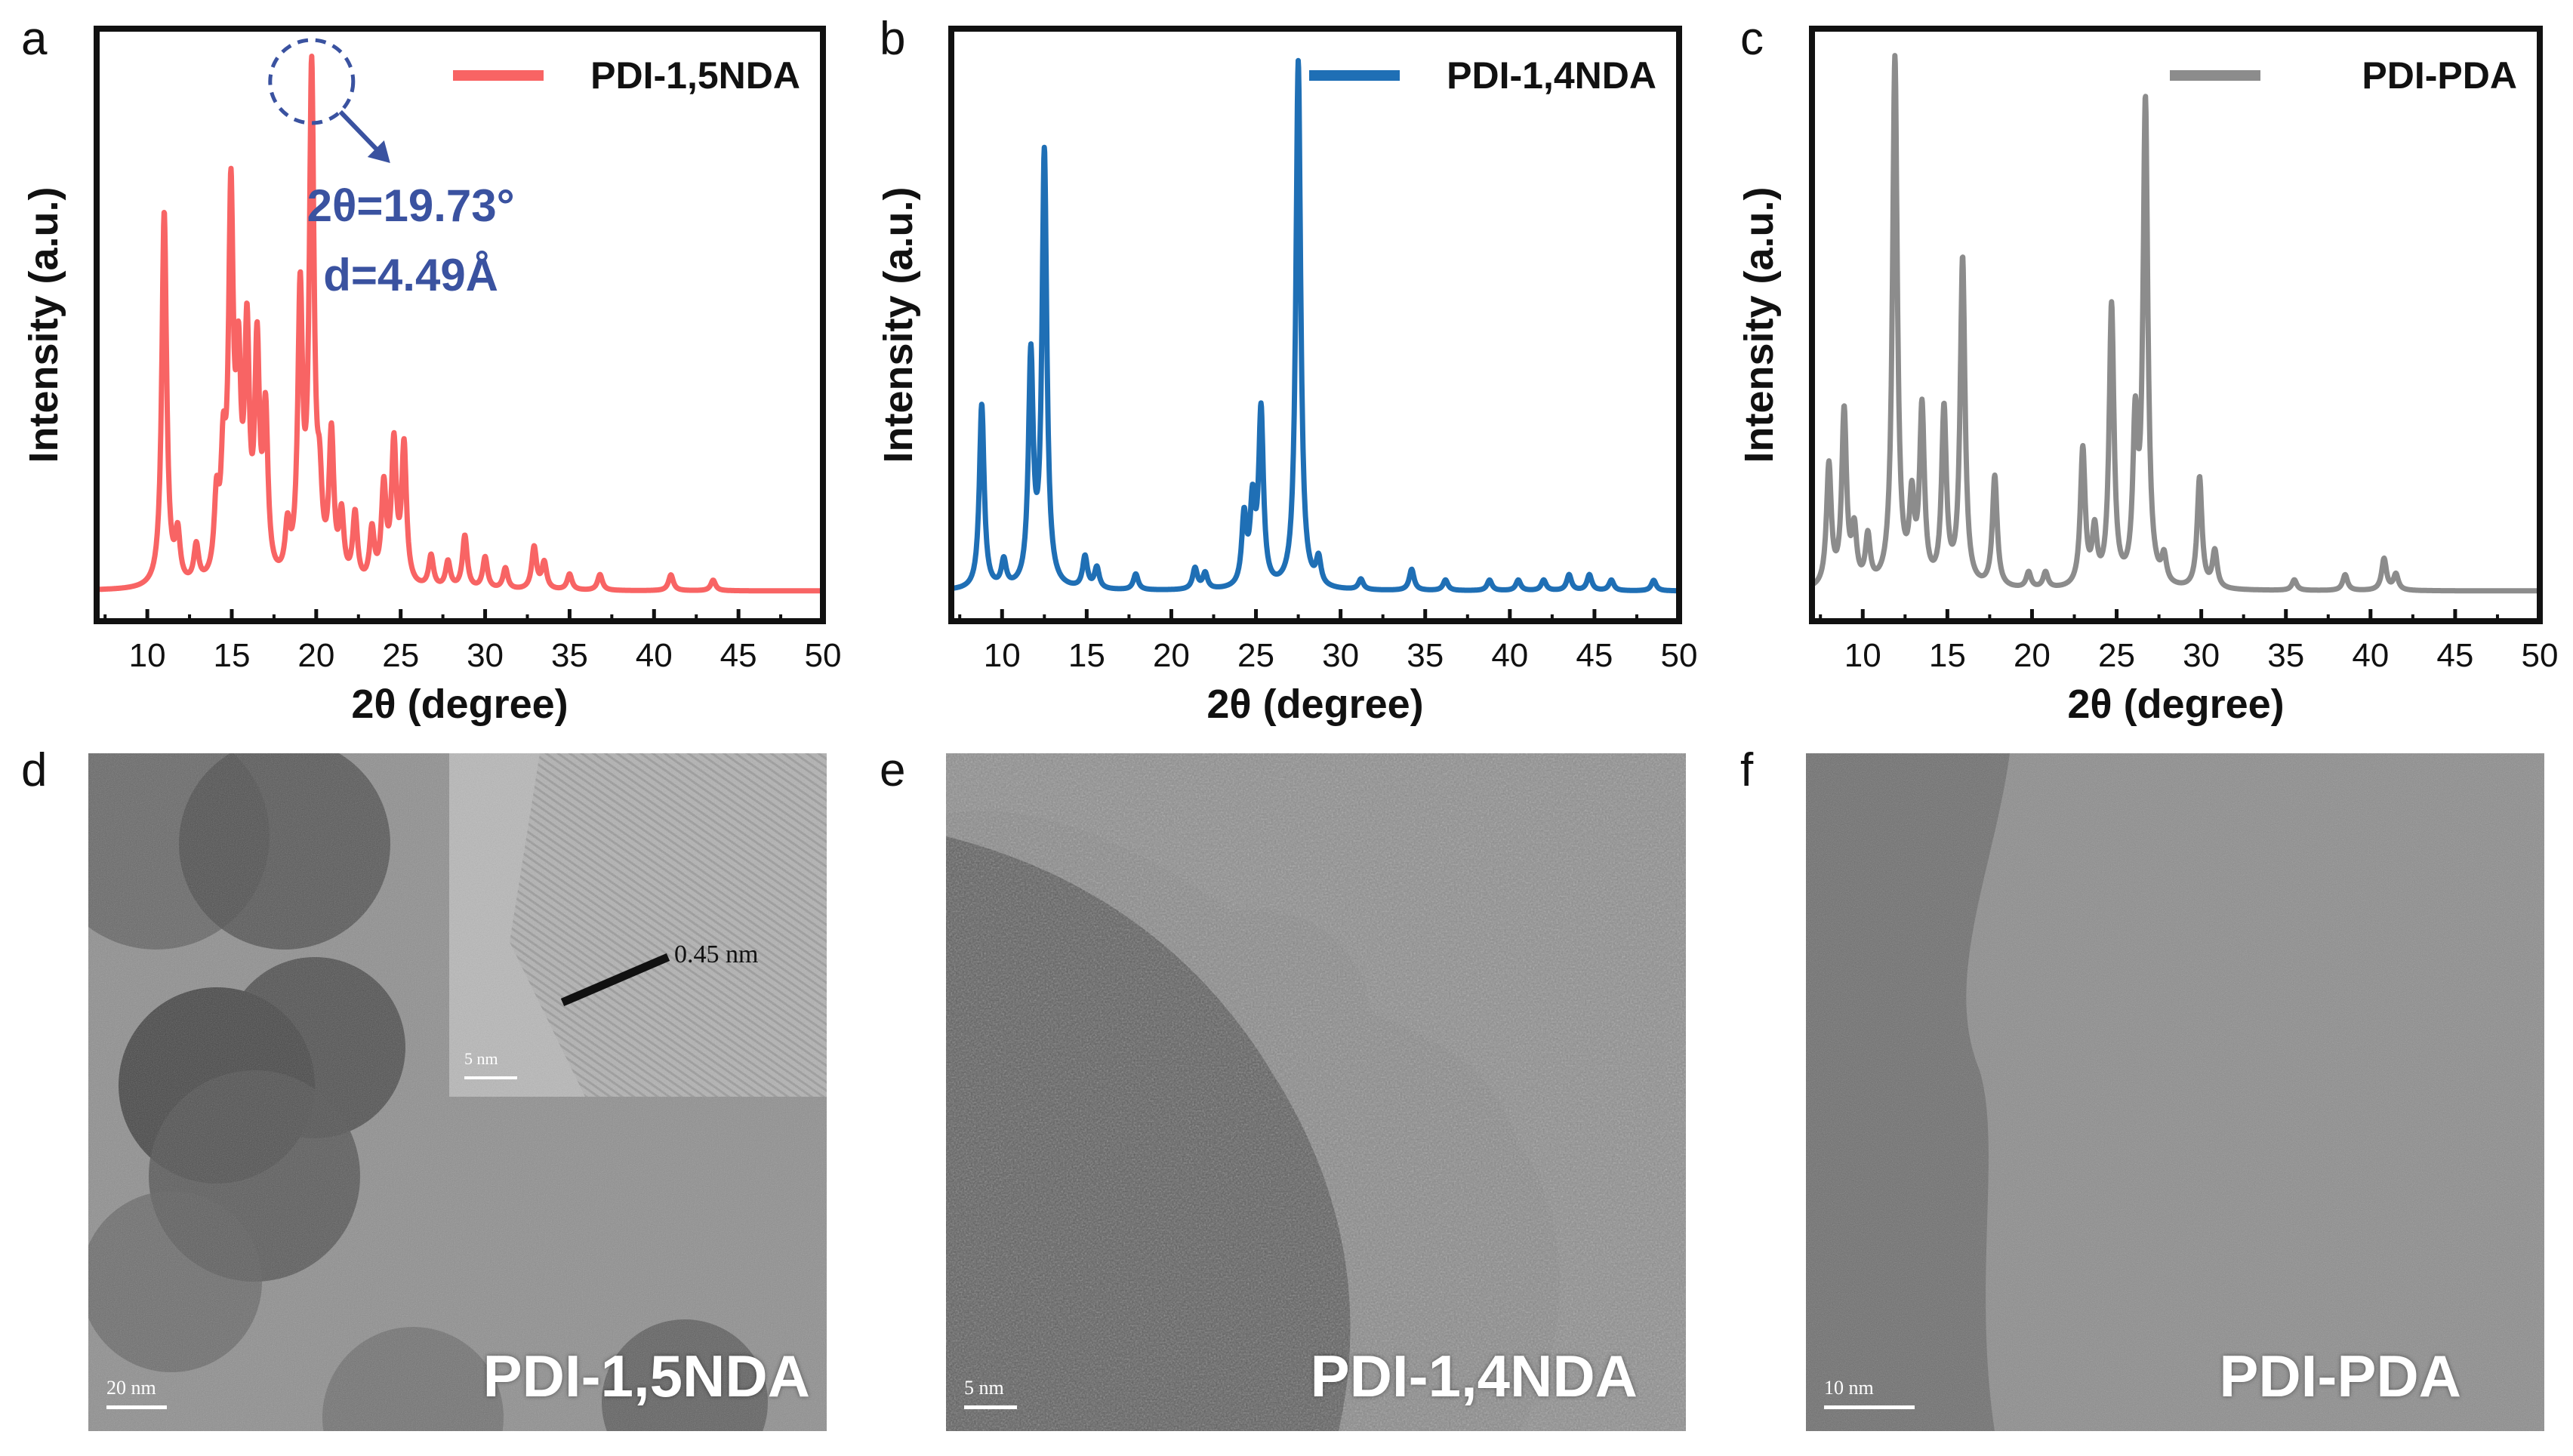 The height and width of the screenshot is (1456, 2573). Describe the element at coordinates (360, 132) in the screenshot. I see `annotation-arrow` at that location.